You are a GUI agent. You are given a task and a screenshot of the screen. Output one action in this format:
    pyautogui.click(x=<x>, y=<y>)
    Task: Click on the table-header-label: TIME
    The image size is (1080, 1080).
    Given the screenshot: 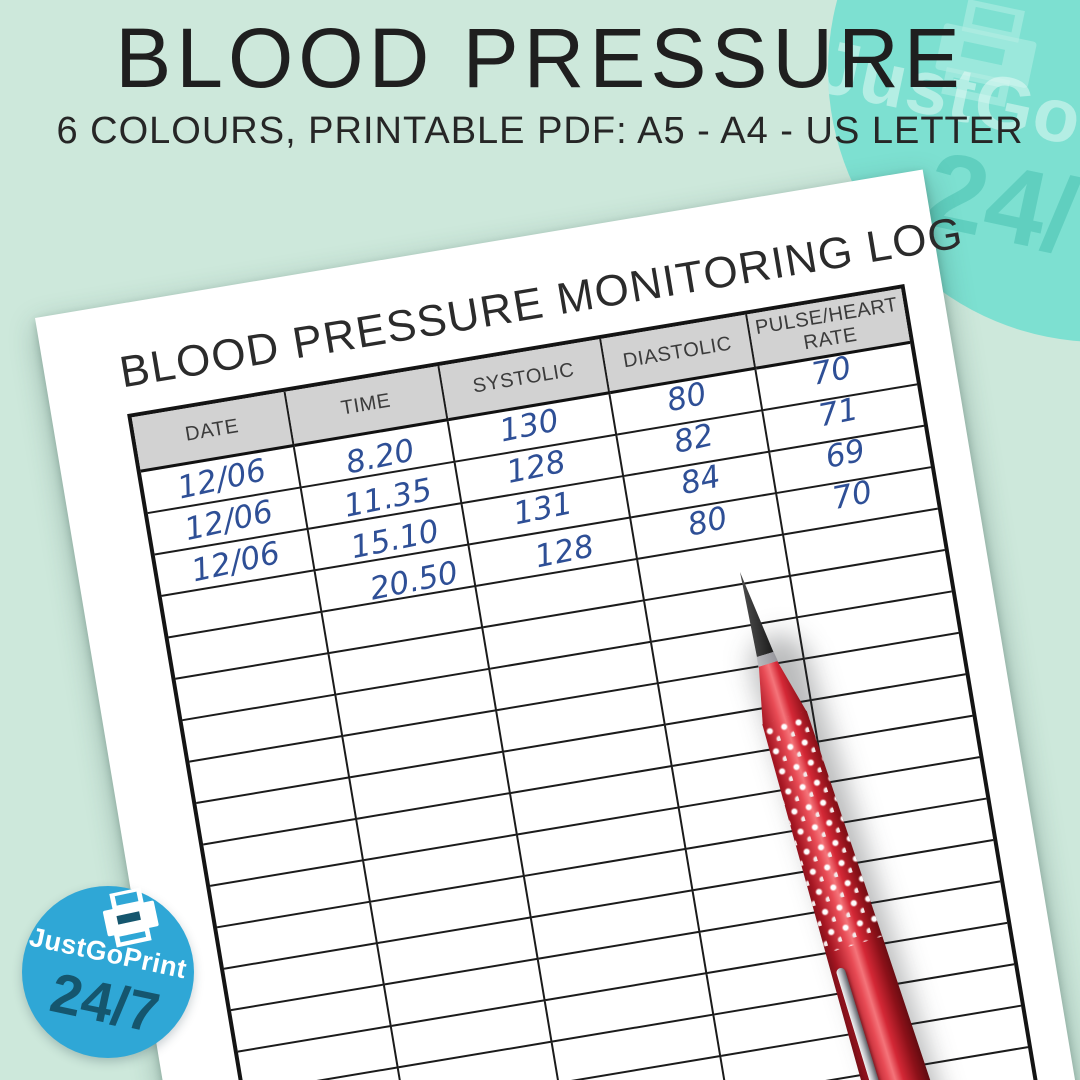 What is the action you would take?
    pyautogui.click(x=366, y=404)
    